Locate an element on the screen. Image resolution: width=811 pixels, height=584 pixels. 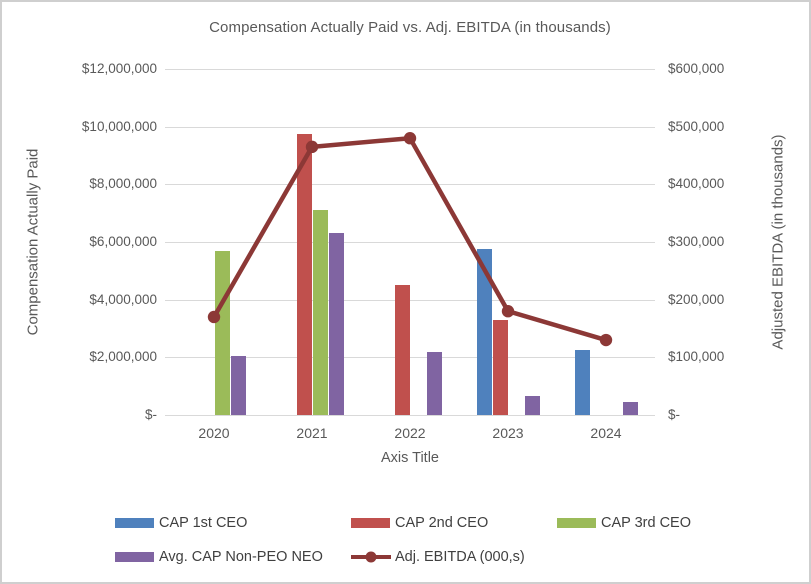
legend-label: CAP 2nd CEO is located at coordinates (442, 523).